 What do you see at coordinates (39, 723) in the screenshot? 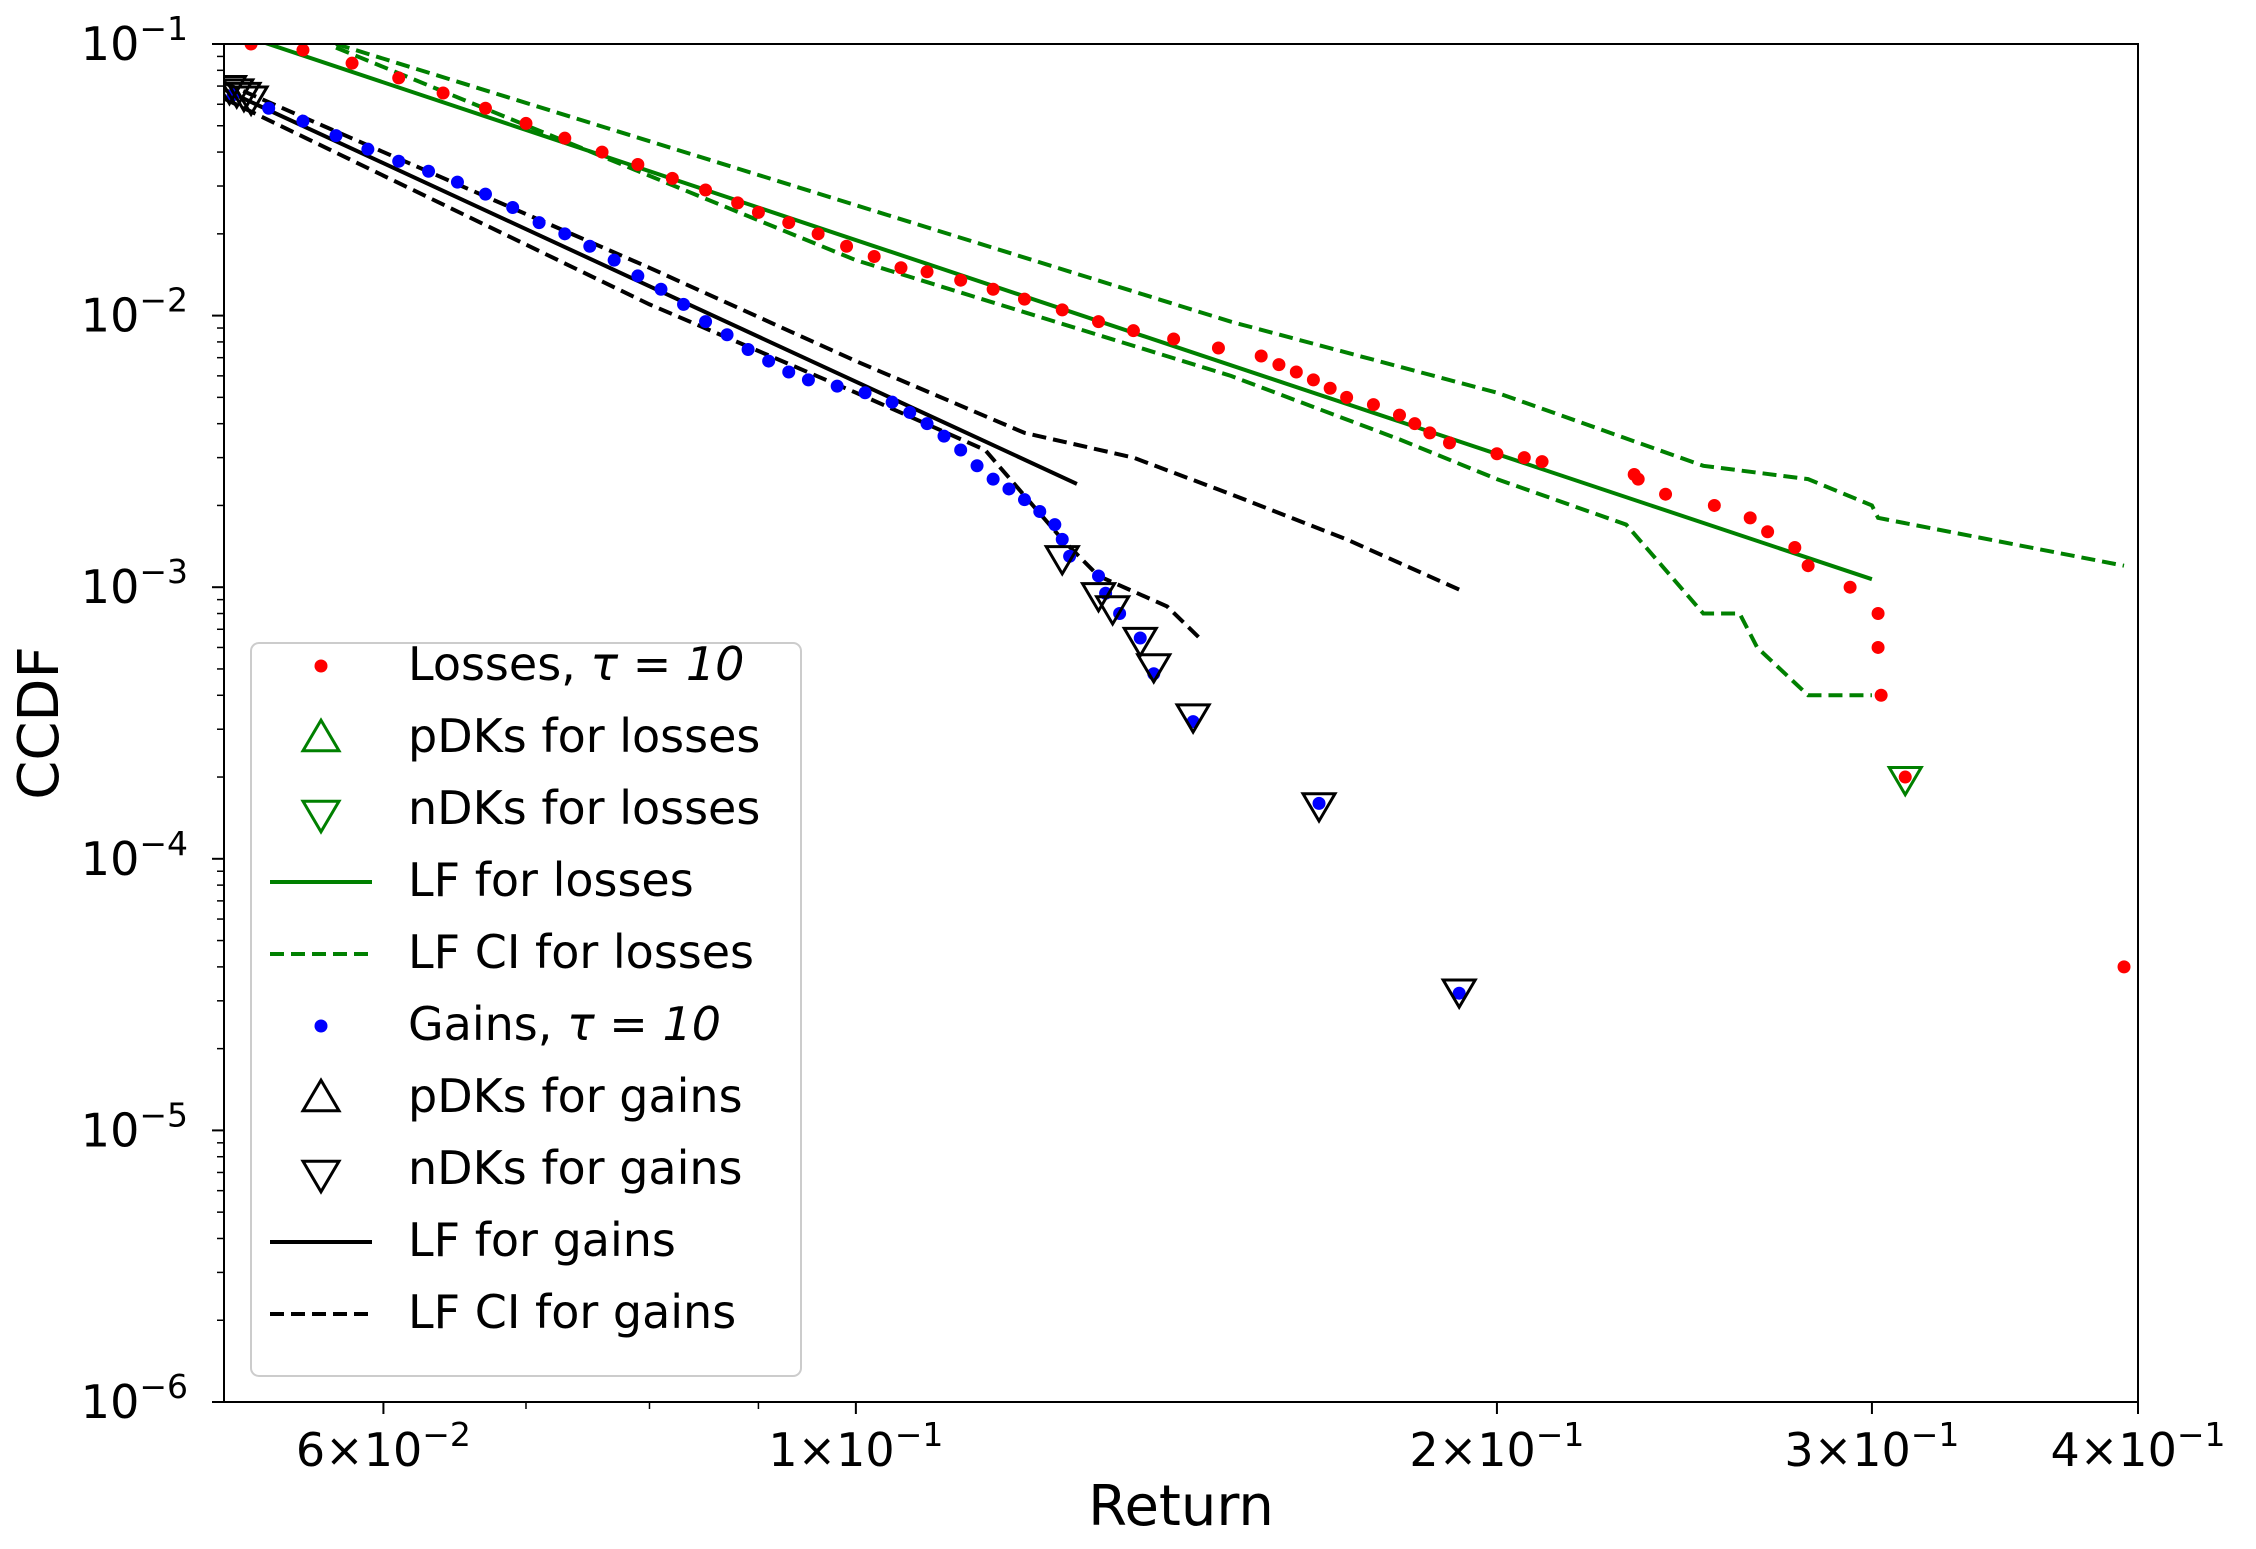
I see `y-axis-label: CCDF` at bounding box center [39, 723].